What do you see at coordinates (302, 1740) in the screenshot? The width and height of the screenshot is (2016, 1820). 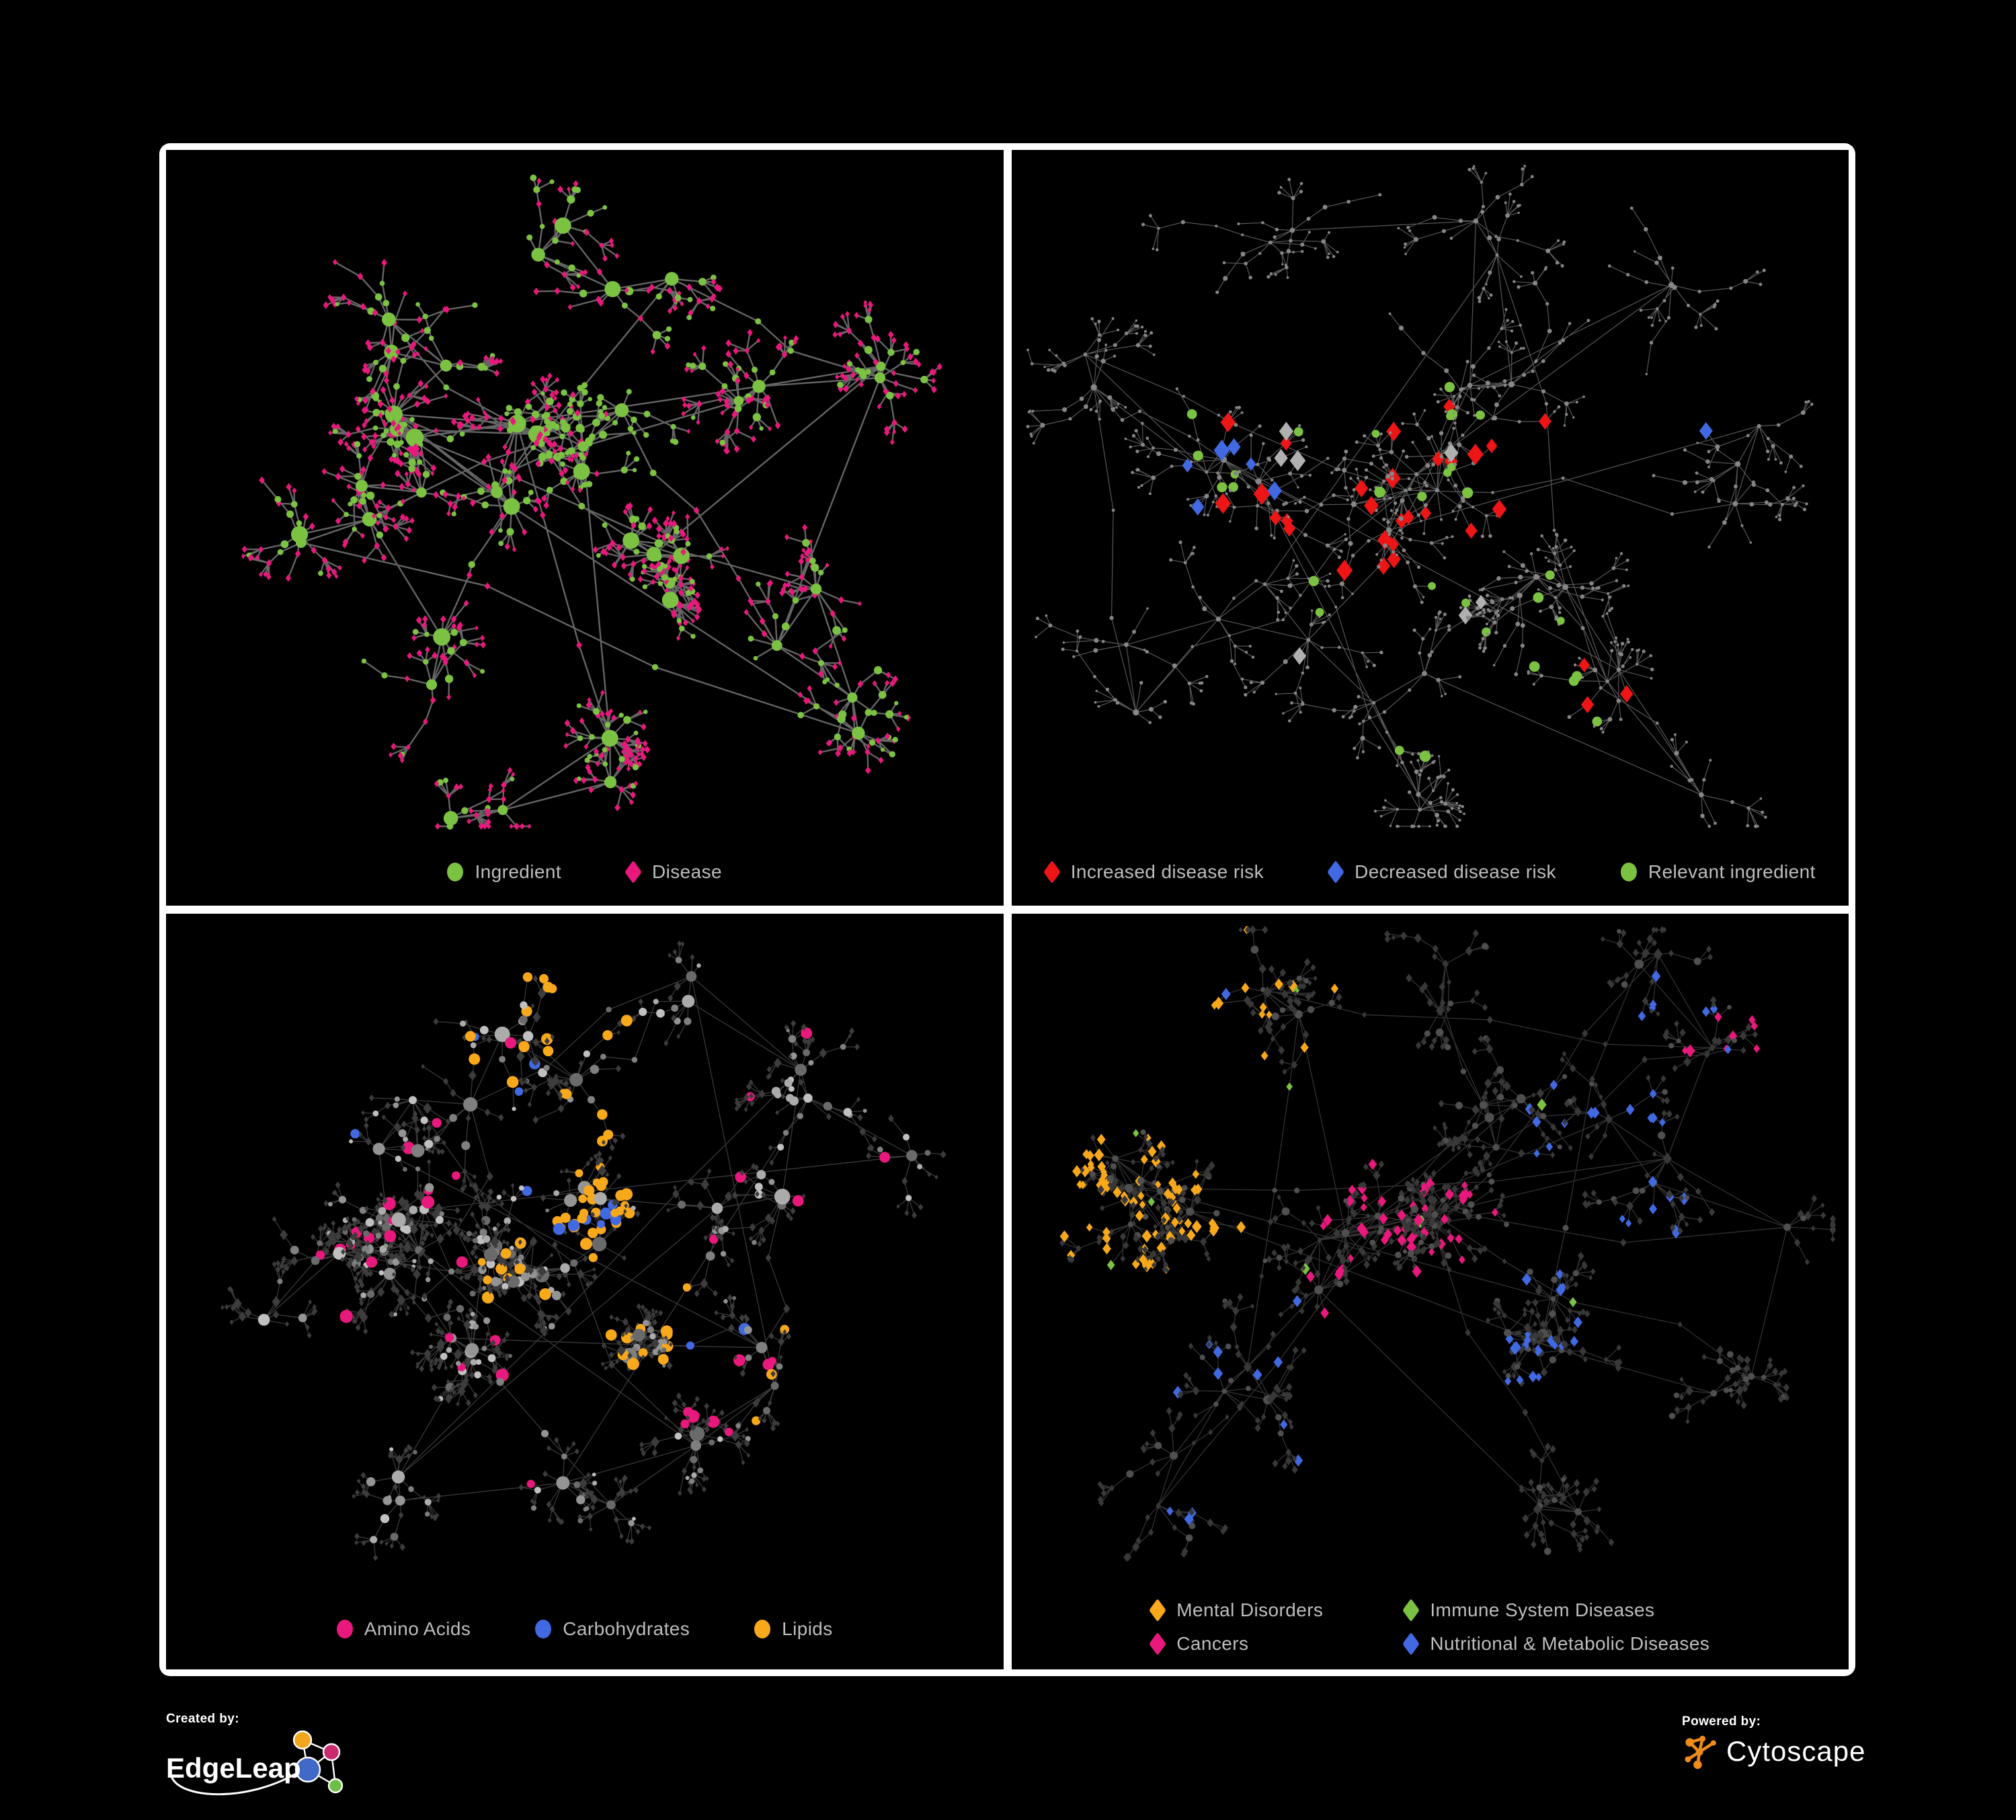 I see `edgeleap-node-orange` at bounding box center [302, 1740].